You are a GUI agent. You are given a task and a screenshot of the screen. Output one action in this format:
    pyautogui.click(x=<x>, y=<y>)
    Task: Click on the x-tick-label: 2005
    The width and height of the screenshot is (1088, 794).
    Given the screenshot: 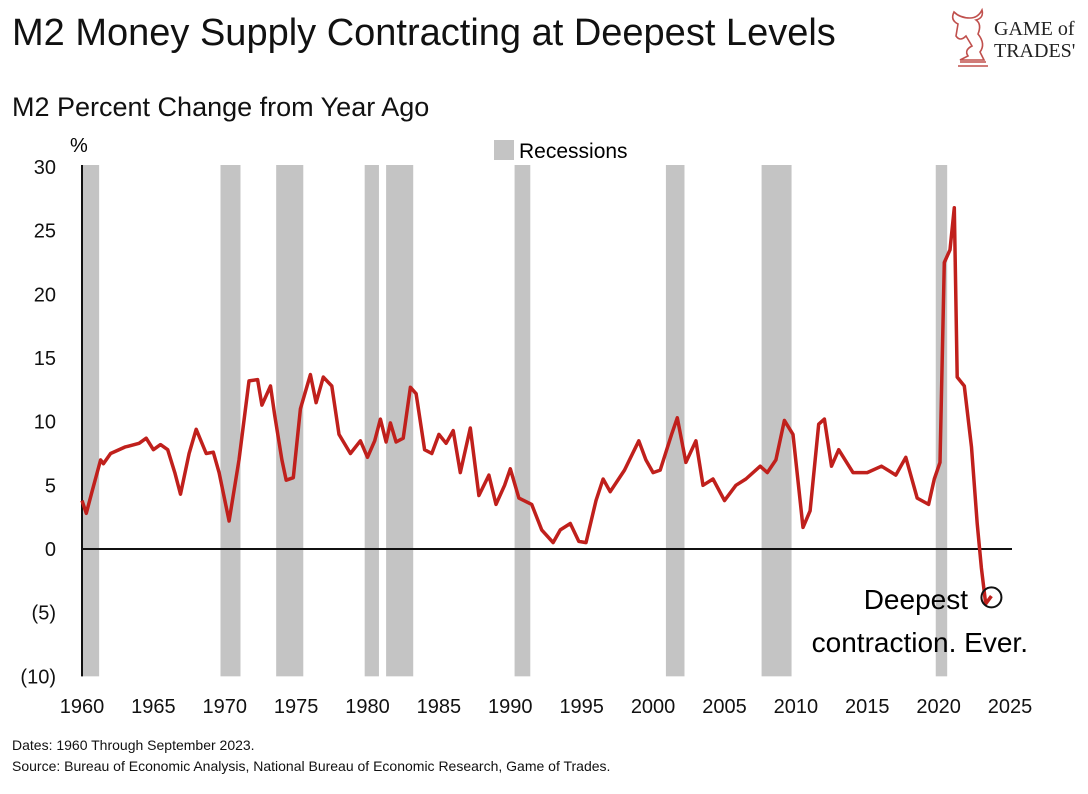 What is the action you would take?
    pyautogui.click(x=724, y=707)
    